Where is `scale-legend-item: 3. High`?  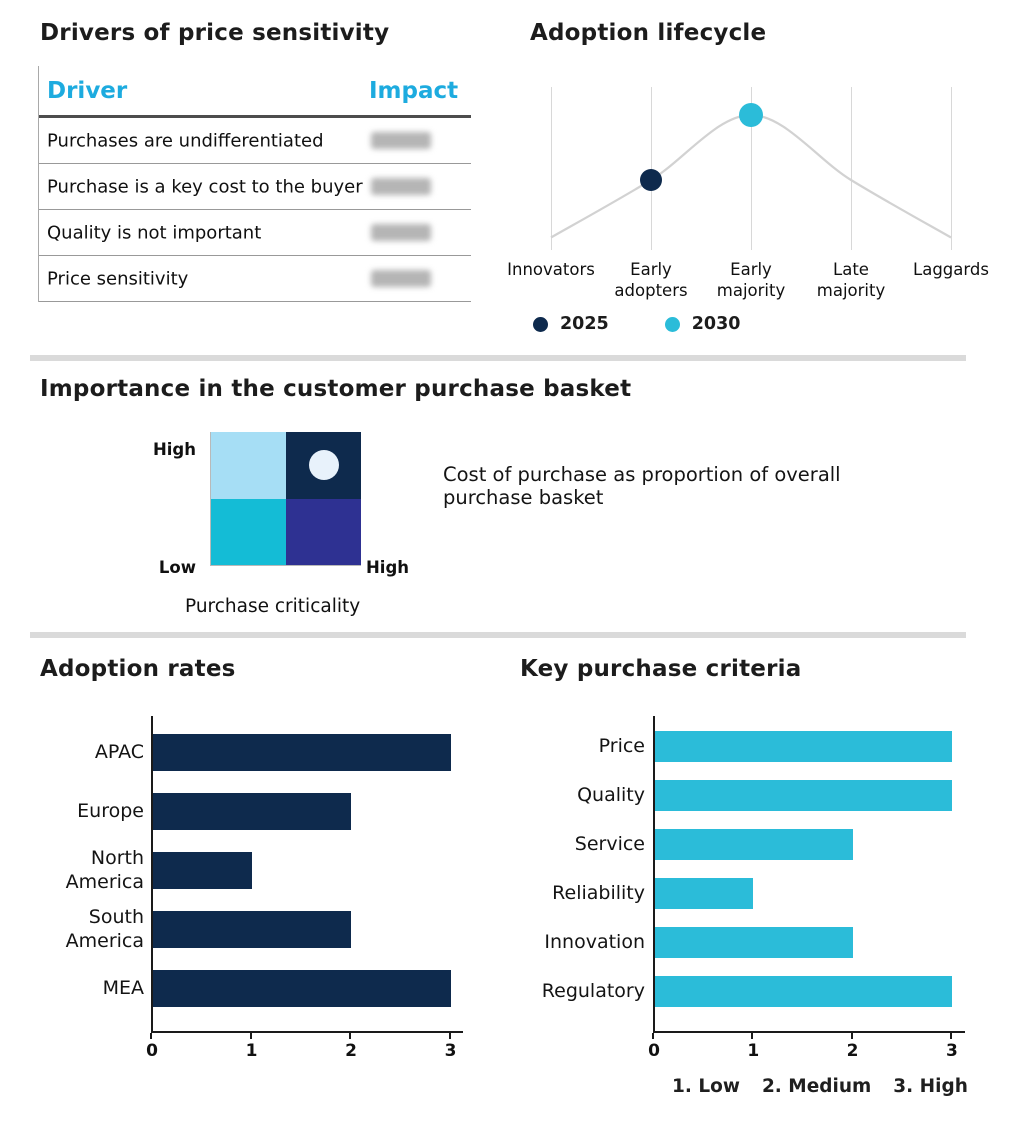 scale-legend-item: 3. High is located at coordinates (930, 1086).